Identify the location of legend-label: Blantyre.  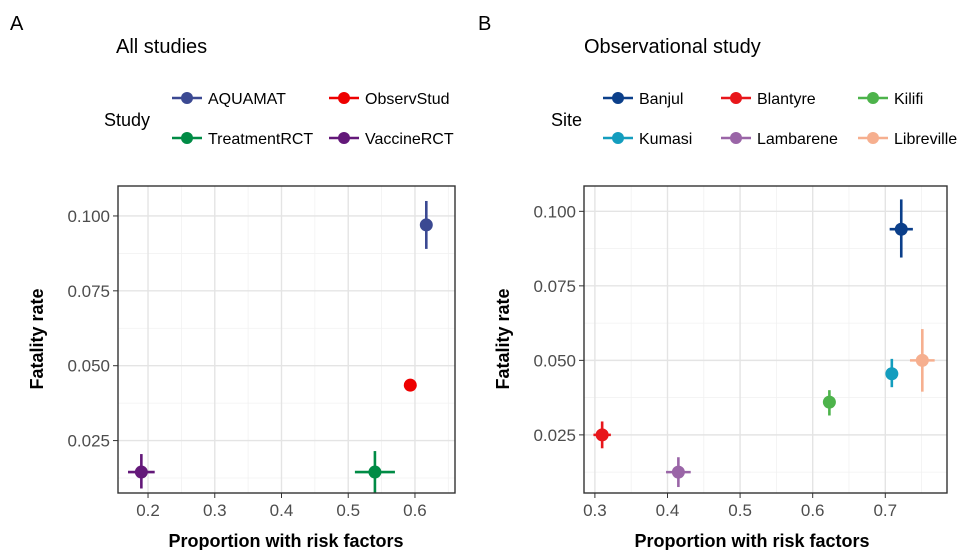
(786, 99).